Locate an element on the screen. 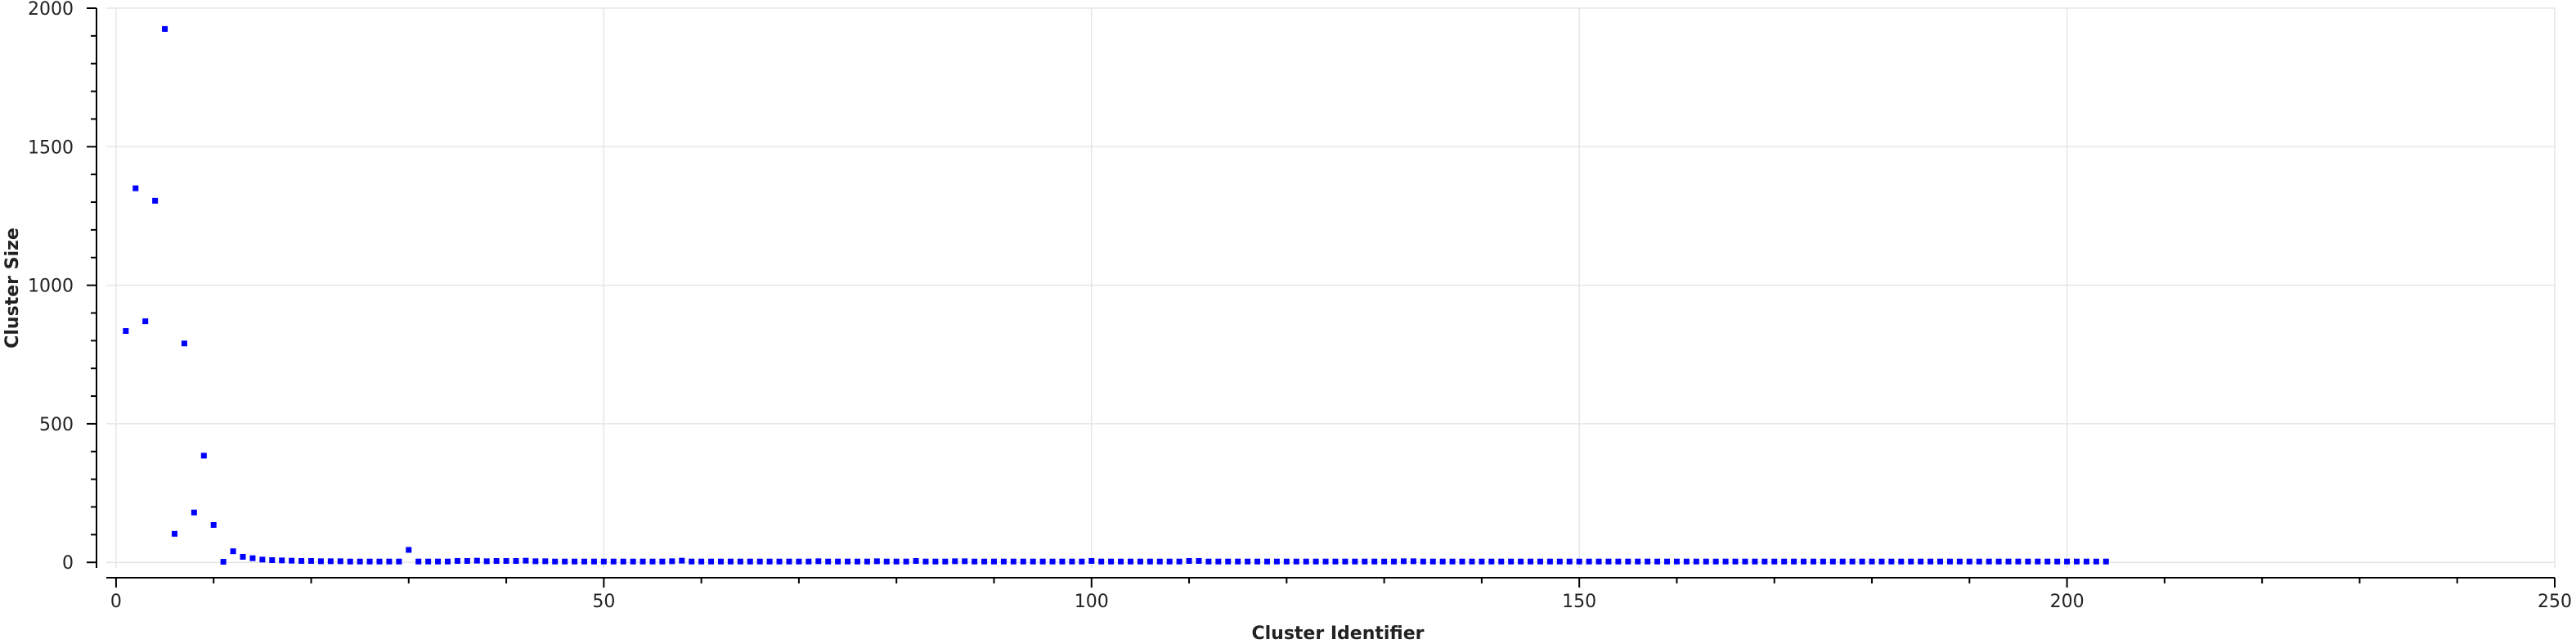 Image resolution: width=2576 pixels, height=644 pixels. x-tick-label: 0 is located at coordinates (116, 602).